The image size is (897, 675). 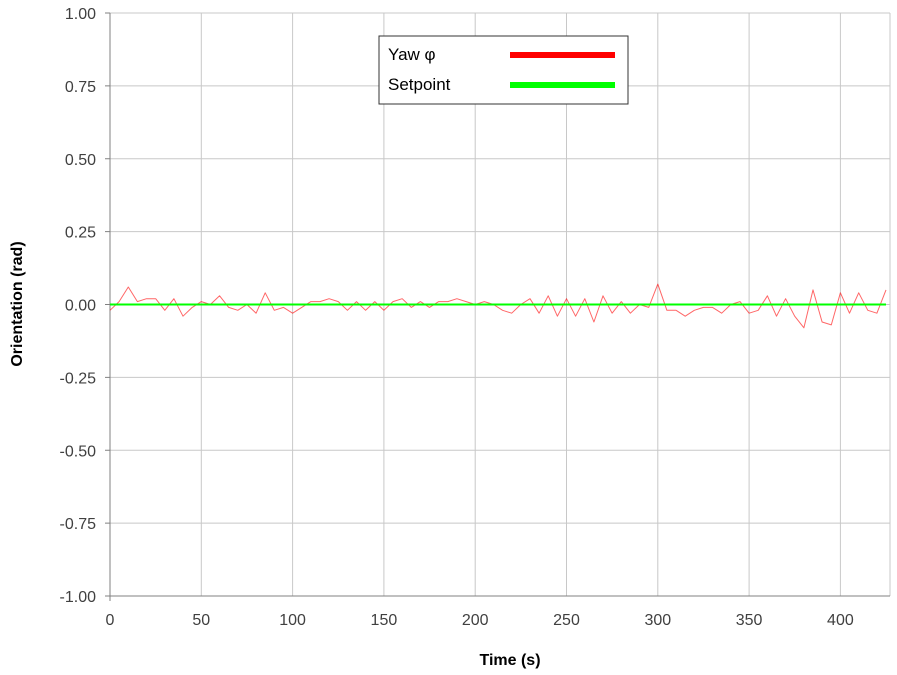 I want to click on x-axis-title: Time (s), so click(x=509, y=660).